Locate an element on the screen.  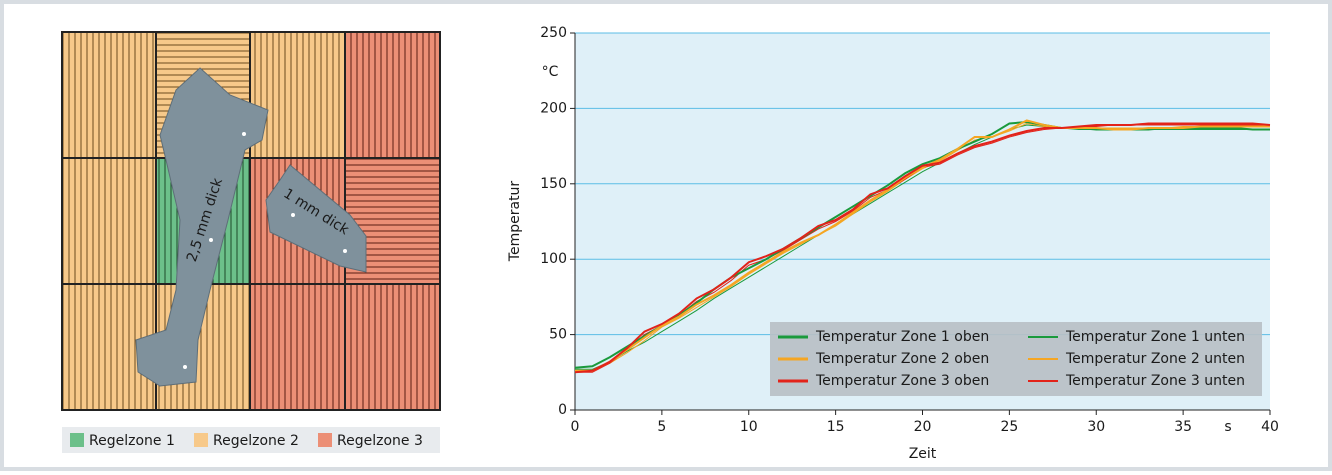
zone-legend-label: Regelzone 1 is located at coordinates (132, 441).